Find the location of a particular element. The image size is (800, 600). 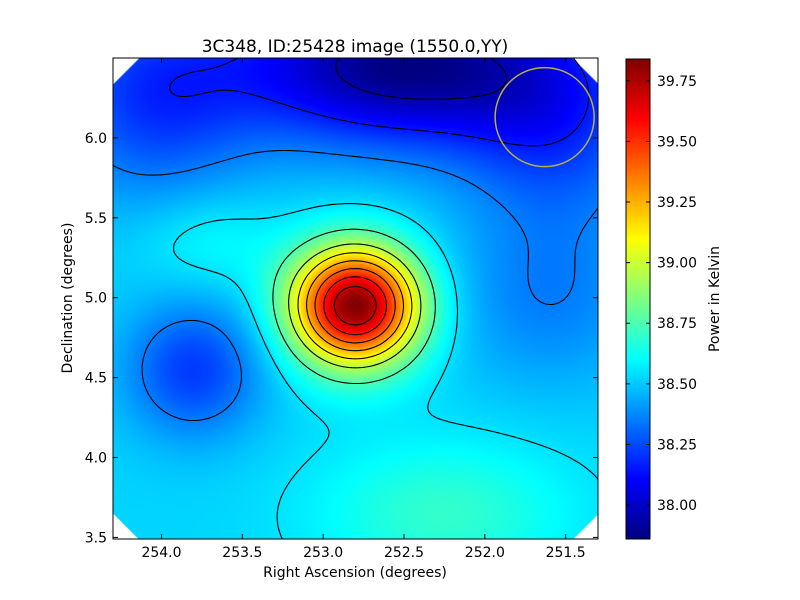

colorbar-label: Power in Kelvin is located at coordinates (715, 299).